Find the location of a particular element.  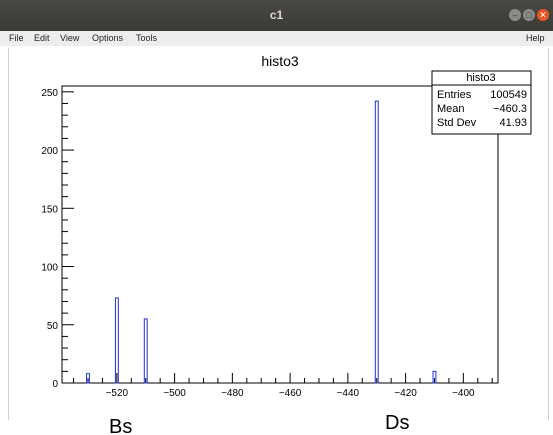

y-tick-label: 50 is located at coordinates (53, 326).